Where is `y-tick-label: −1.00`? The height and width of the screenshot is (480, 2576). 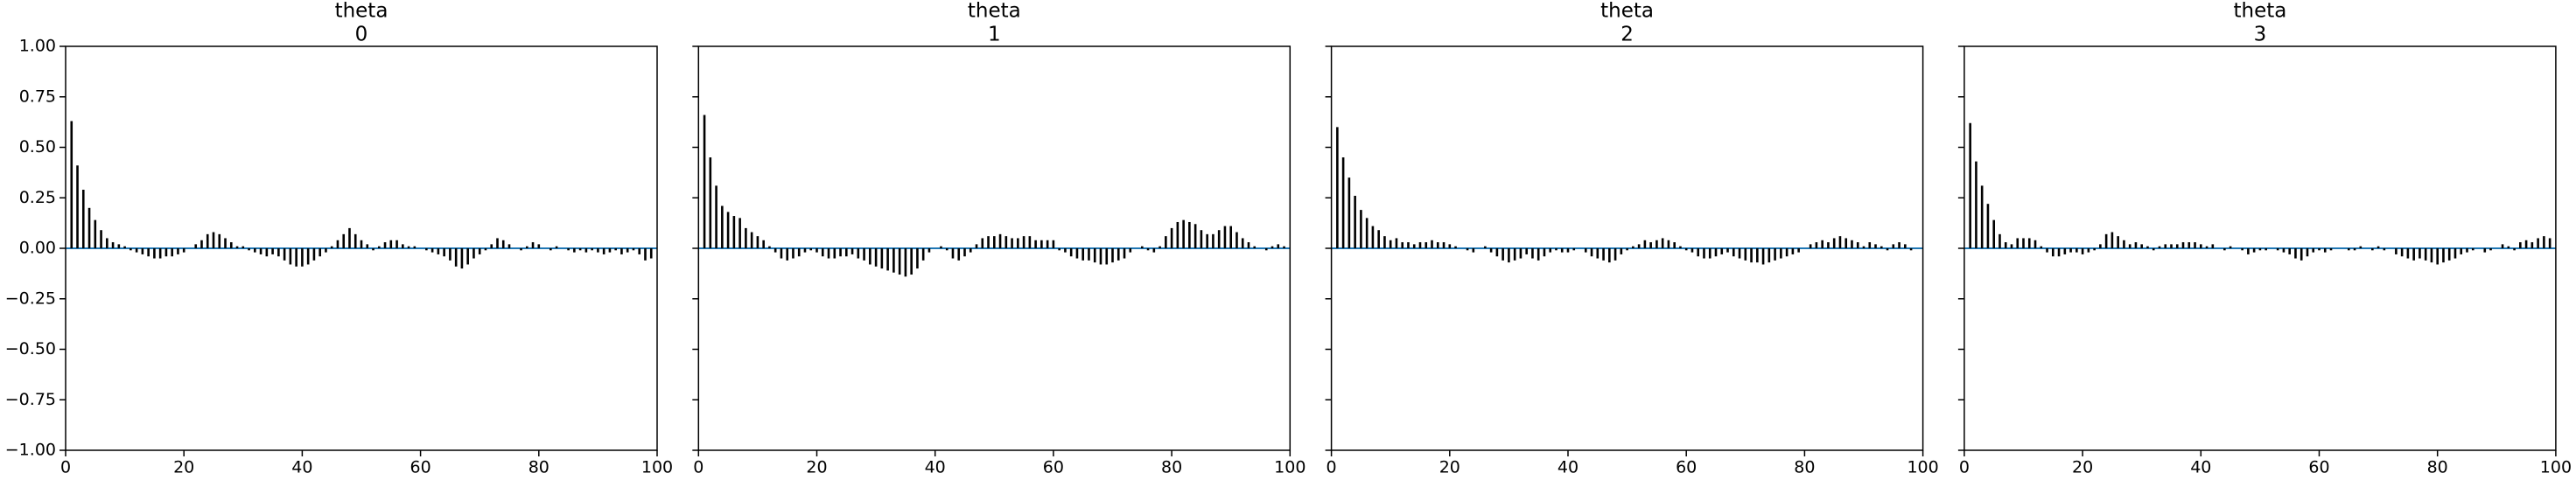 y-tick-label: −1.00 is located at coordinates (30, 450).